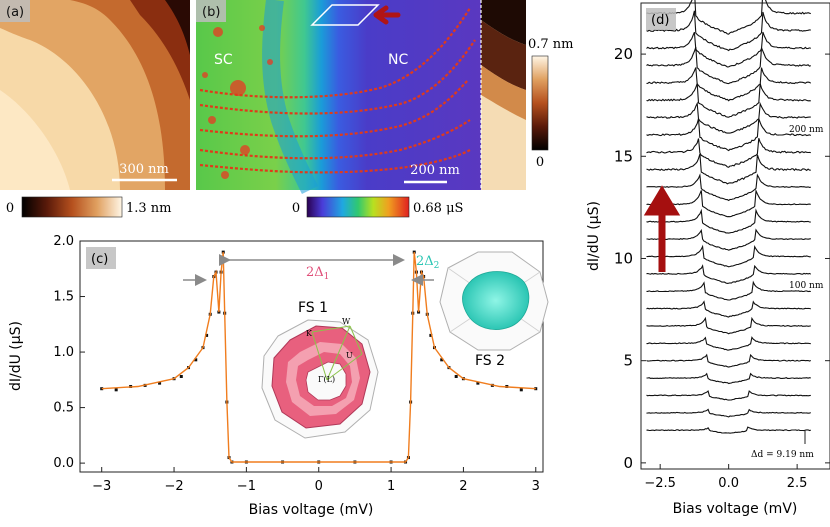  I want to click on axes-c-ylabel: dI/dU (μS), so click(16, 356).